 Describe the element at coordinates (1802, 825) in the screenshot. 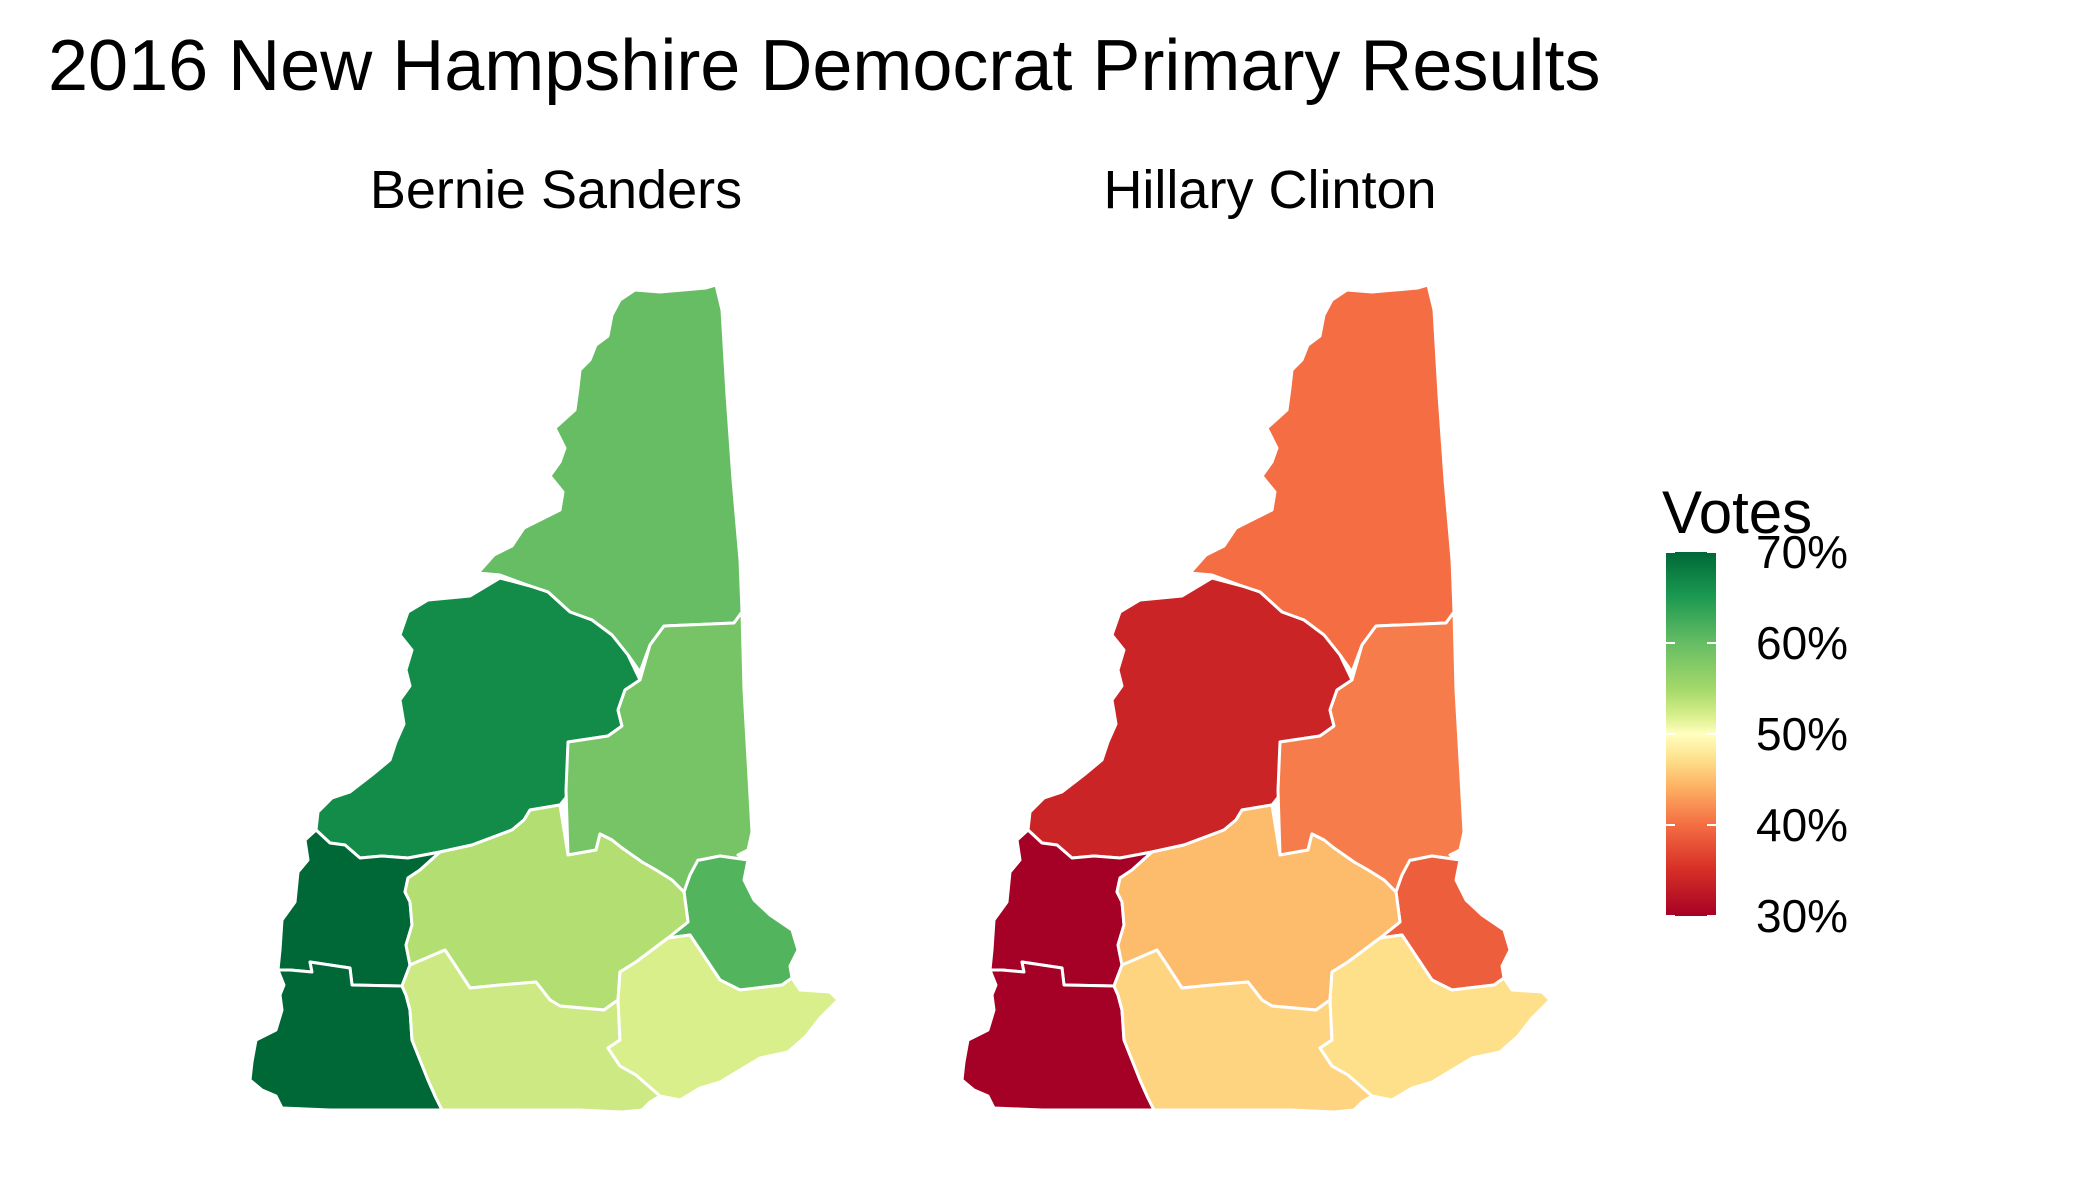

I see `legend-label: 40%` at that location.